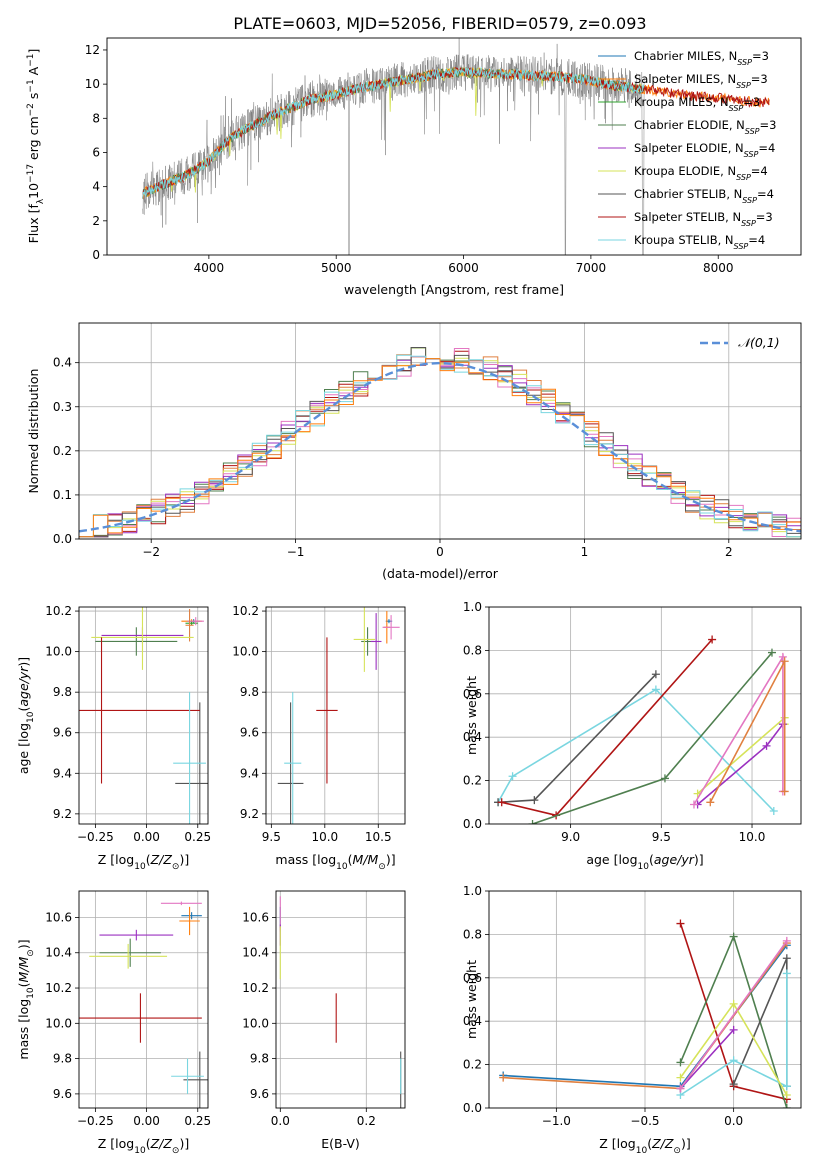  I want to click on y-axis-label: mass [log10(M/M⊙)], so click(26, 999).